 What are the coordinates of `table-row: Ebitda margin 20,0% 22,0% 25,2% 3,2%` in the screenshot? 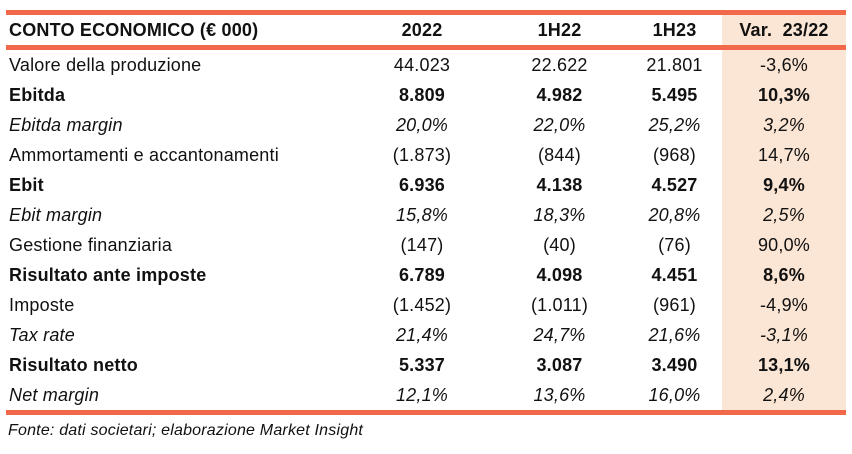 It's located at (426, 125).